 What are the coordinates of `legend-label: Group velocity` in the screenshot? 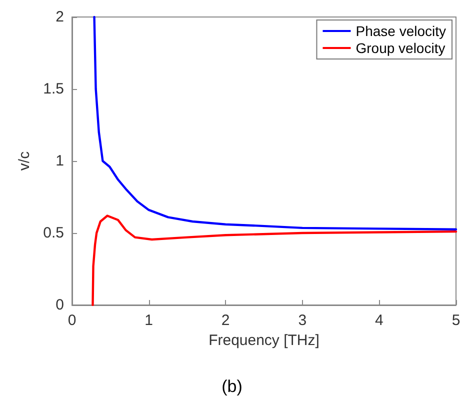 It's located at (401, 48).